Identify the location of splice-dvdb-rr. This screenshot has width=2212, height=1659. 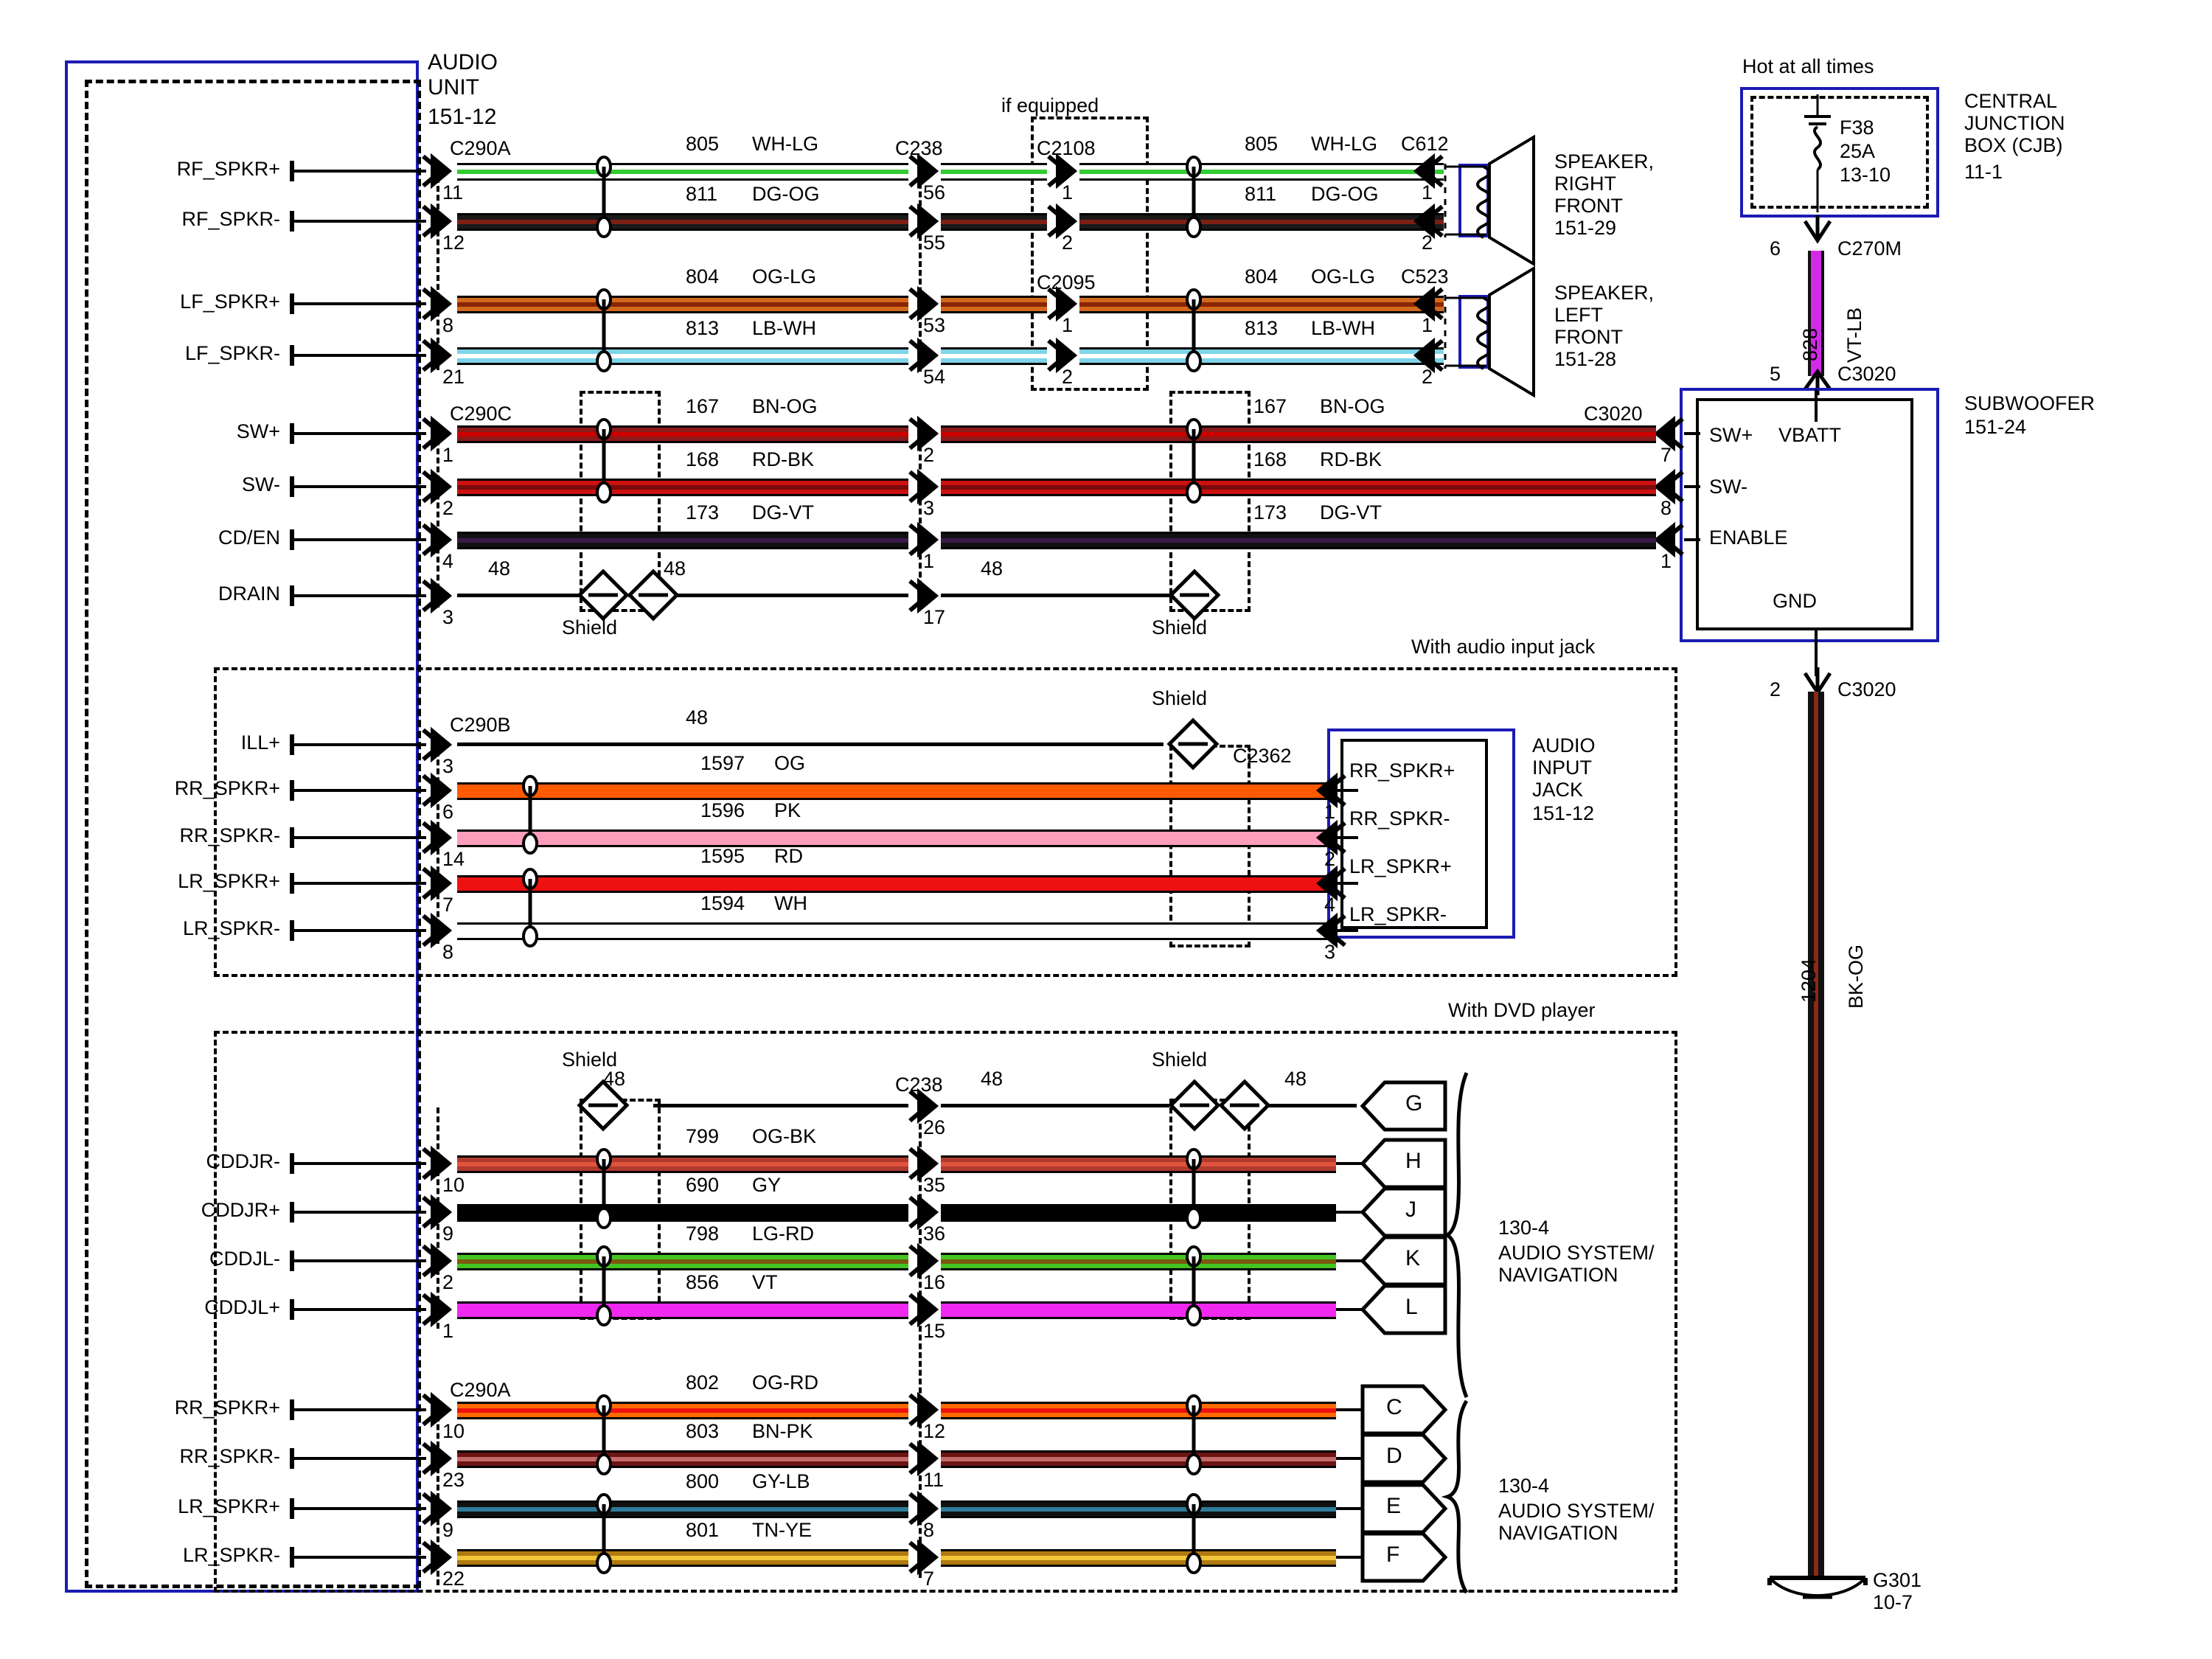
(604, 1434).